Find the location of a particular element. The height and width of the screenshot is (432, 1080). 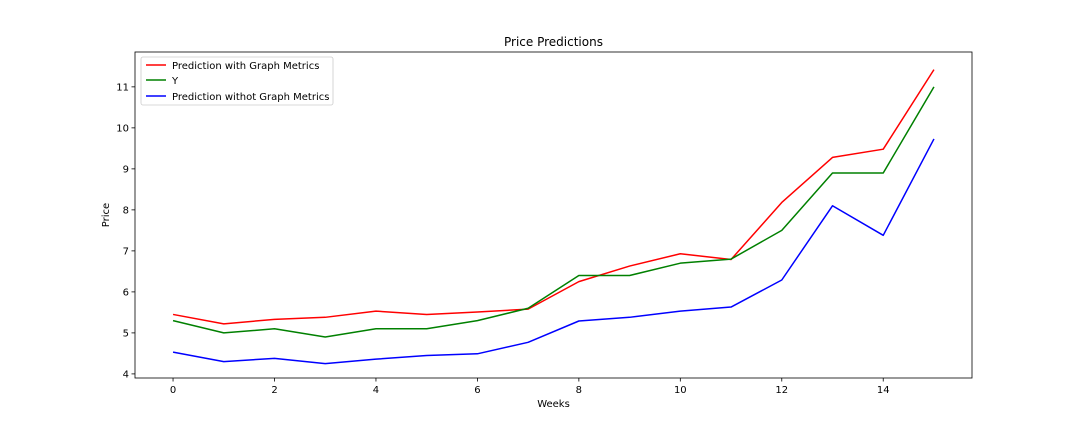

x-tick-label: 6 is located at coordinates (477, 390).